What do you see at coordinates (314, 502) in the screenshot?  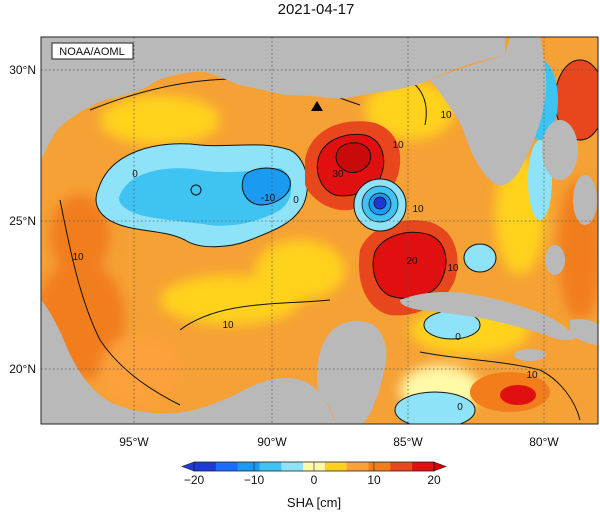 I see `colorbar-label: SHA [cm]` at bounding box center [314, 502].